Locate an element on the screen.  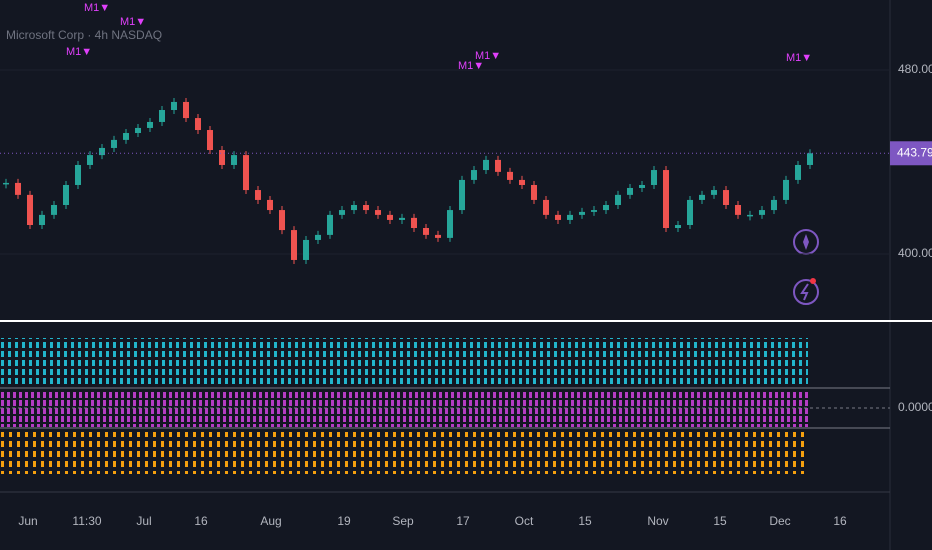
x-tick-label: 17 is located at coordinates (463, 521).